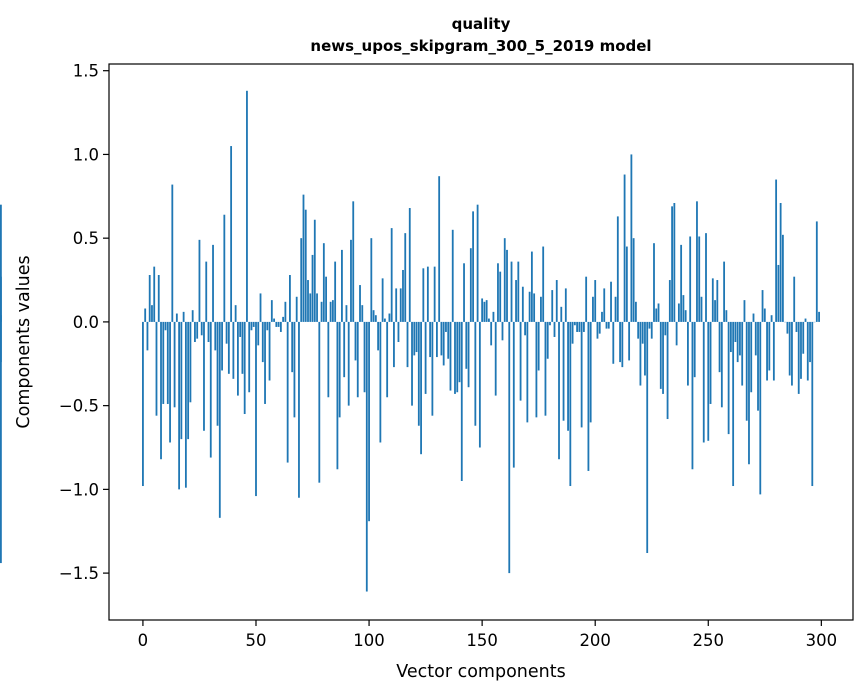 This screenshot has height=696, width=867. I want to click on x-tick-label: 0, so click(143, 640).